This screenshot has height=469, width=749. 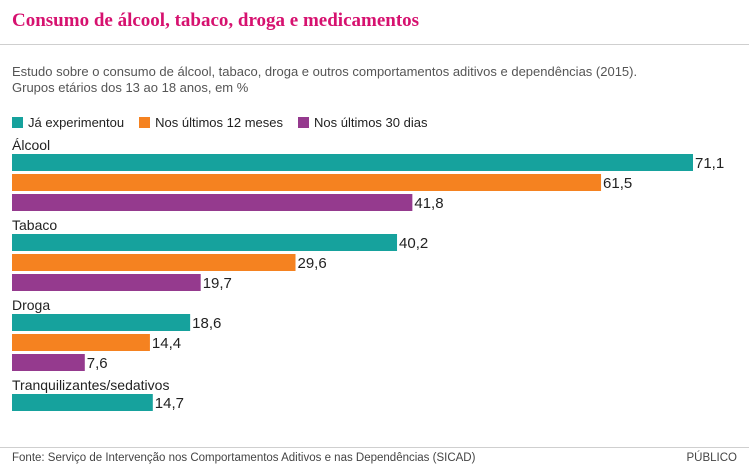 What do you see at coordinates (34, 225) in the screenshot?
I see `category-label: Tabaco` at bounding box center [34, 225].